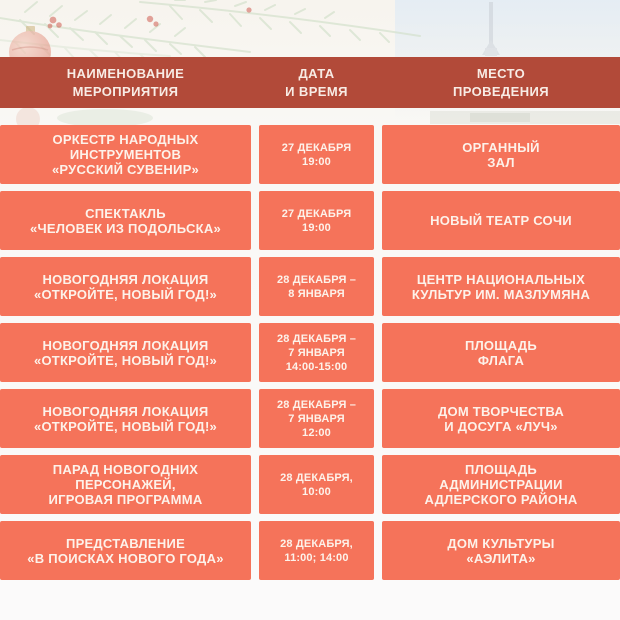 This screenshot has height=620, width=620. What do you see at coordinates (125, 220) in the screenshot?
I see `event-name-cell: СПЕКТАКЛЬ «ЧЕЛОВЕК ИЗ ПОДОЛЬСКА»` at bounding box center [125, 220].